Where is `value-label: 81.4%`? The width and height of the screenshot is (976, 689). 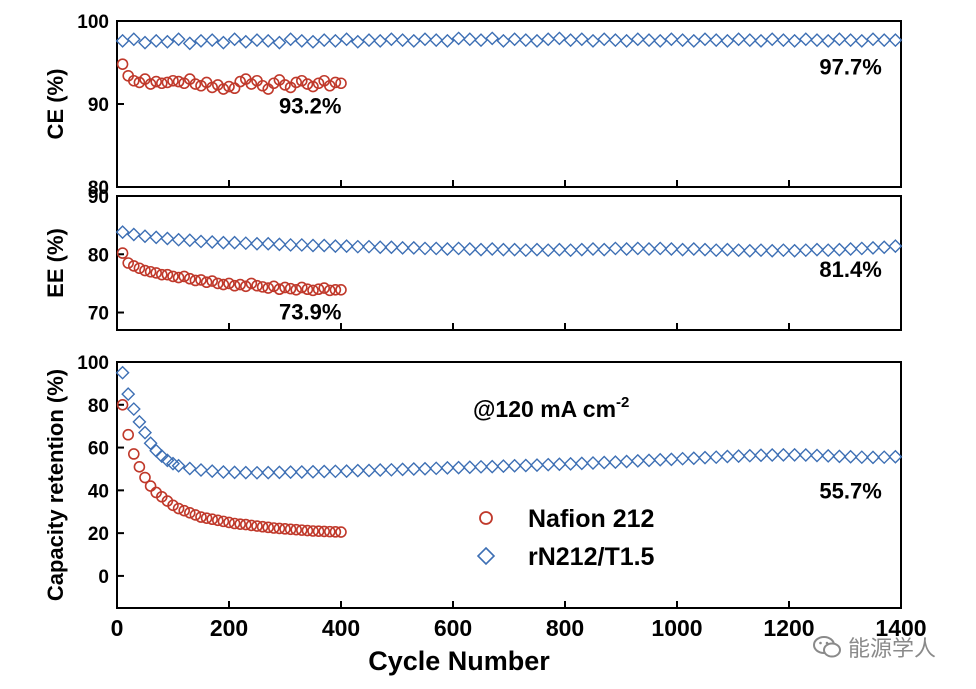
value-label: 81.4% is located at coordinates (850, 269).